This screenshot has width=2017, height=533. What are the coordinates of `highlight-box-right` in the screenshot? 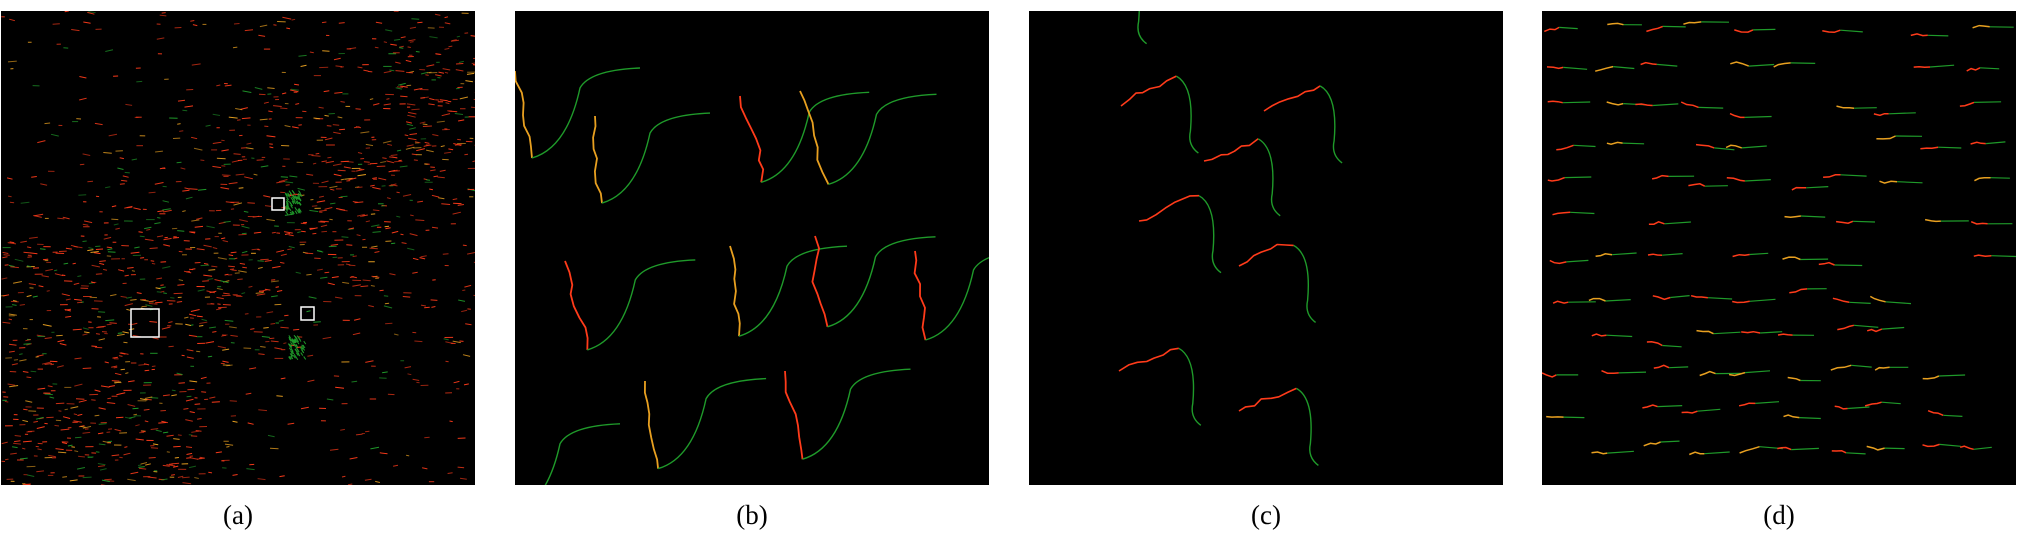 It's located at (307, 313).